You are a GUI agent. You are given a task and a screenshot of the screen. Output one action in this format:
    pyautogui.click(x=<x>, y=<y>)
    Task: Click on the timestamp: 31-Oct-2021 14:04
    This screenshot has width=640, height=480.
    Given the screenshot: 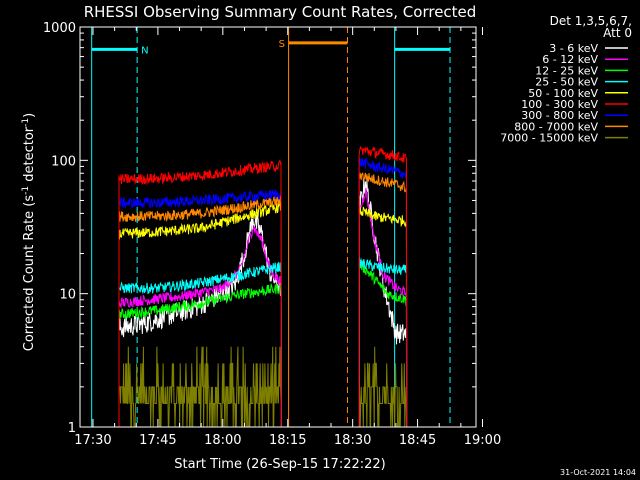 What is the action you would take?
    pyautogui.click(x=598, y=472)
    